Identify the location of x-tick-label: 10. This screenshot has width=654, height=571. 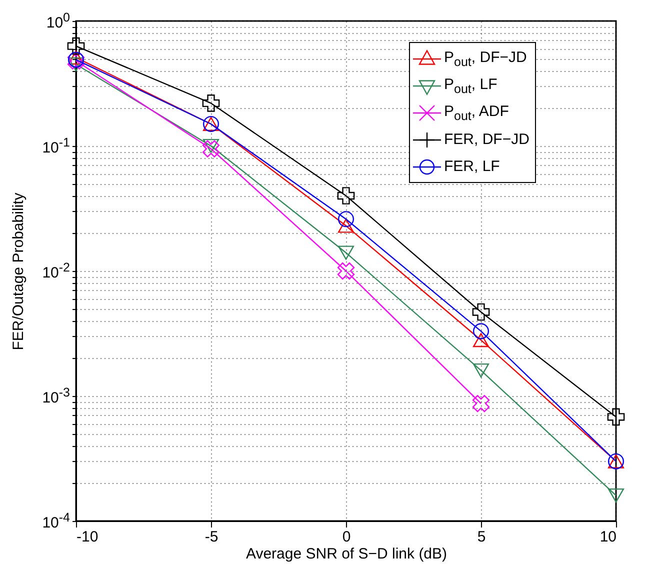
(608, 537).